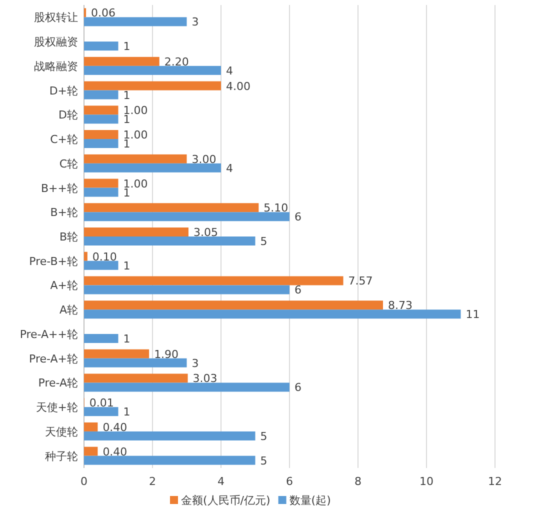 The height and width of the screenshot is (518, 542). I want to click on y-tick-label: A+轮, so click(64, 285).